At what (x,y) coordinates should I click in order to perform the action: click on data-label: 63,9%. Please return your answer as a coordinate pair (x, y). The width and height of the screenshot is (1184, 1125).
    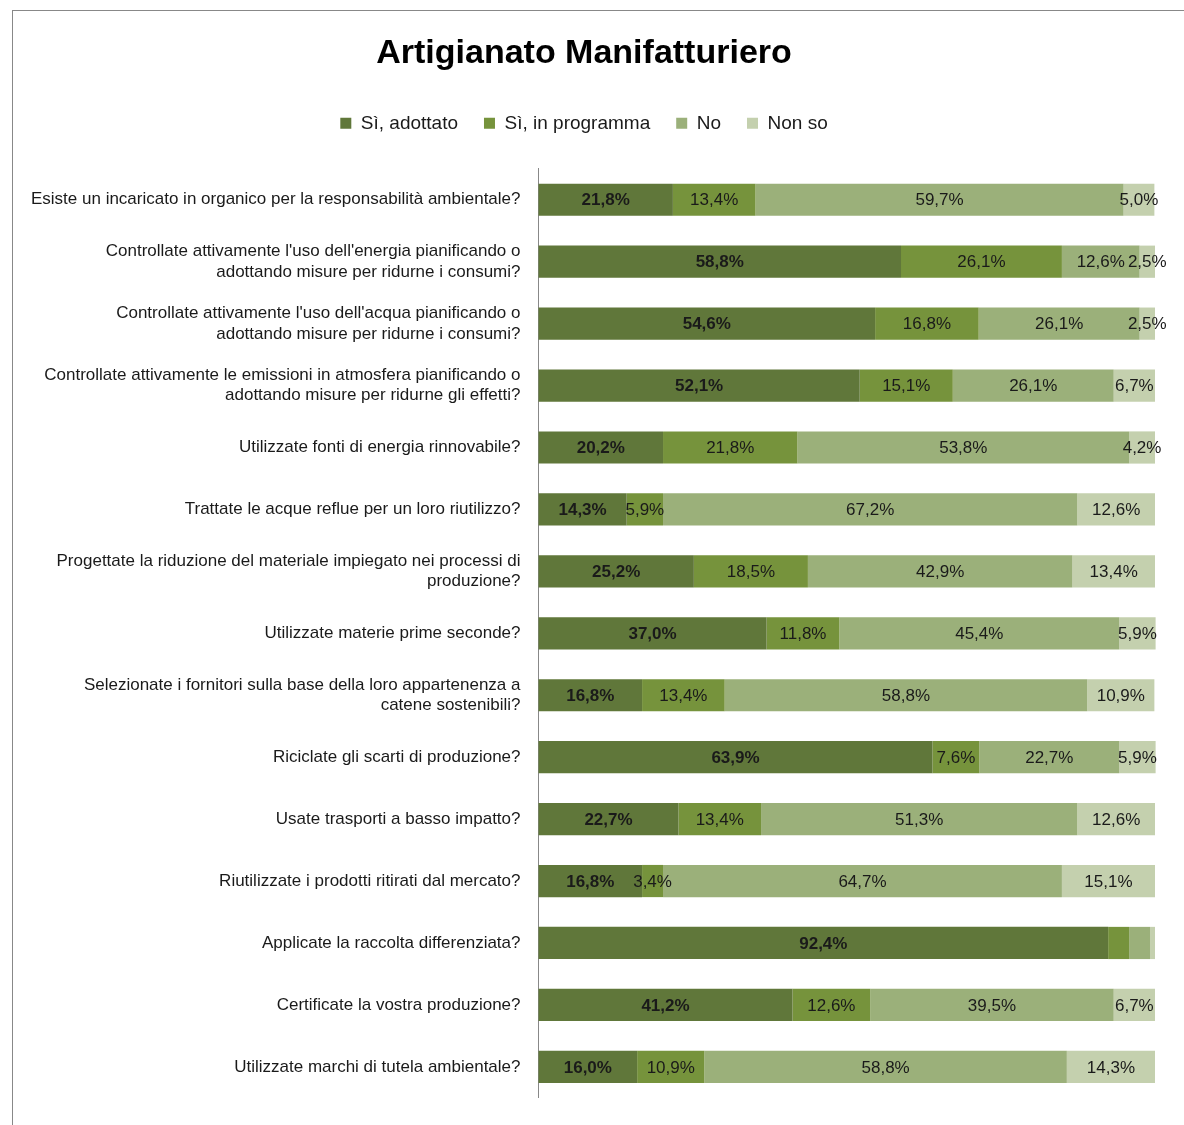
    Looking at the image, I should click on (735, 757).